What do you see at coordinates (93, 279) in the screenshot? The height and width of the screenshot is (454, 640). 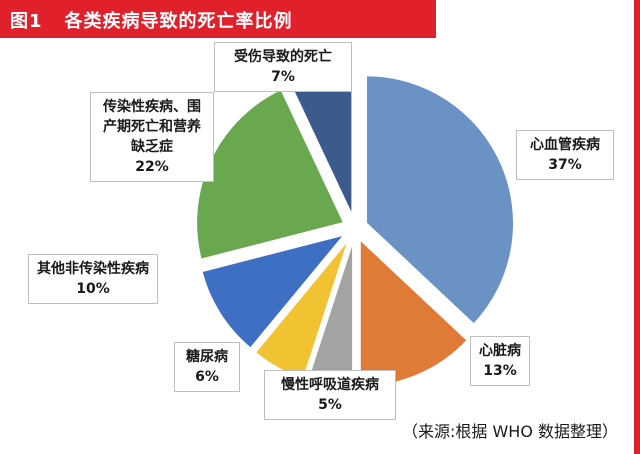 I see `label-other-noncommunicable: 其他非传染性疾病 10%` at bounding box center [93, 279].